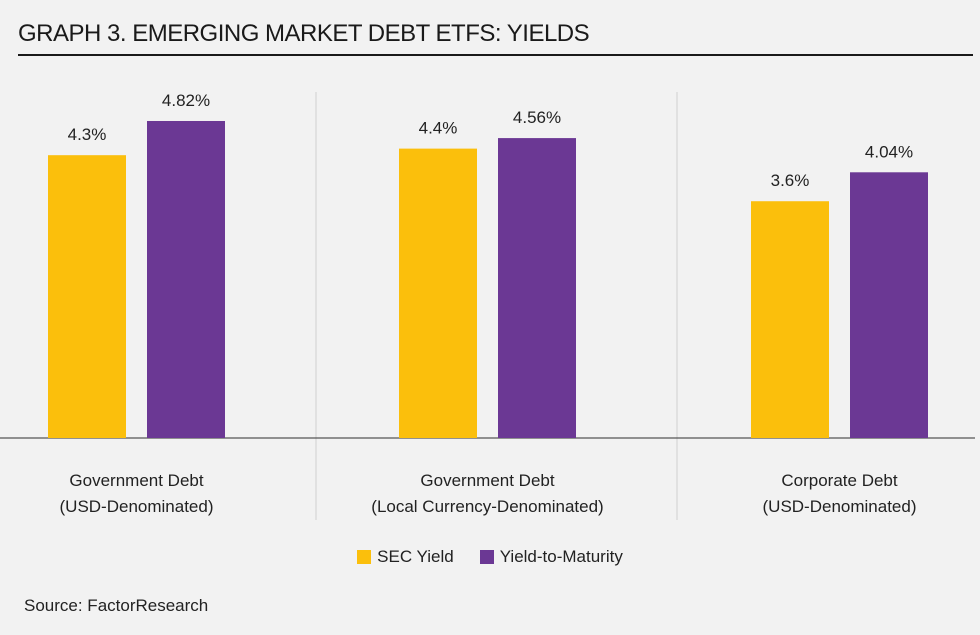  What do you see at coordinates (186, 100) in the screenshot?
I see `data-label: 4.82%` at bounding box center [186, 100].